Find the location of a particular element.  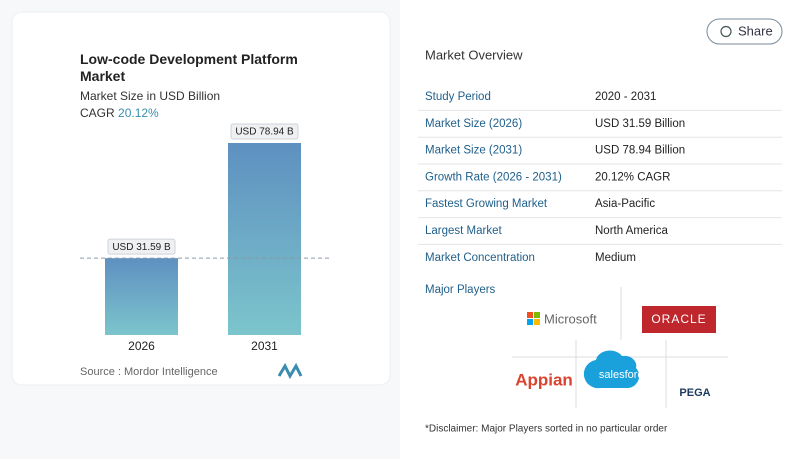

row-label: Market Size (2031) is located at coordinates (473, 151).